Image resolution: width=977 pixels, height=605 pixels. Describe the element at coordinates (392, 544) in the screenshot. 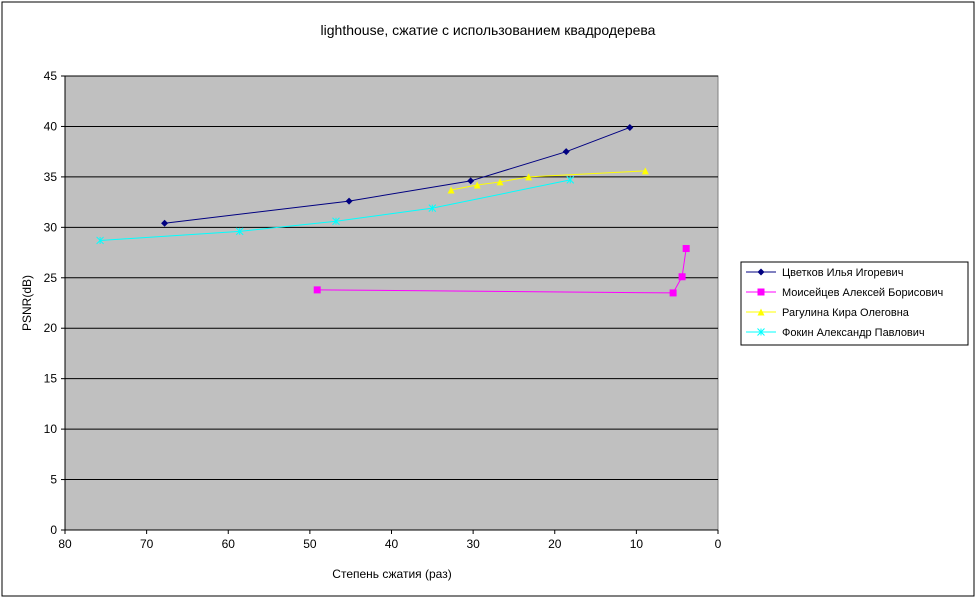

I see `x-tick-label: 40` at that location.